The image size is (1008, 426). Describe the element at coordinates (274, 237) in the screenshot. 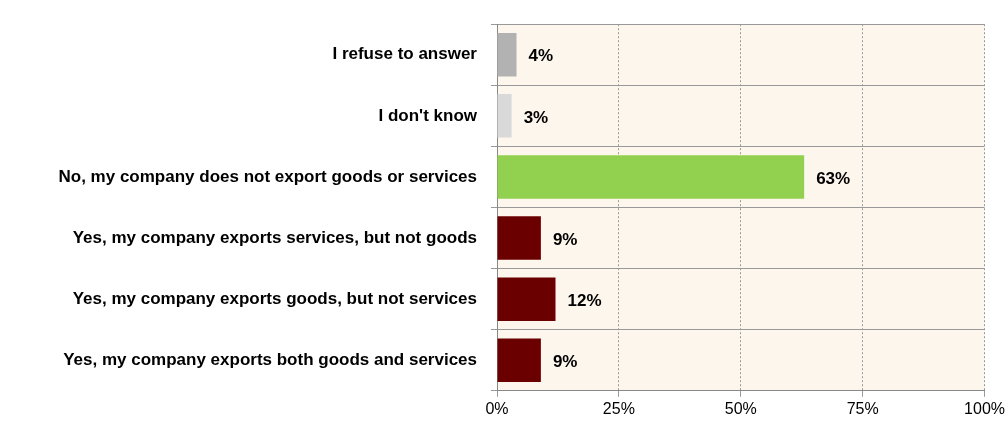

I see `y-tick-label: Yes, my company exports services, but not goods` at that location.